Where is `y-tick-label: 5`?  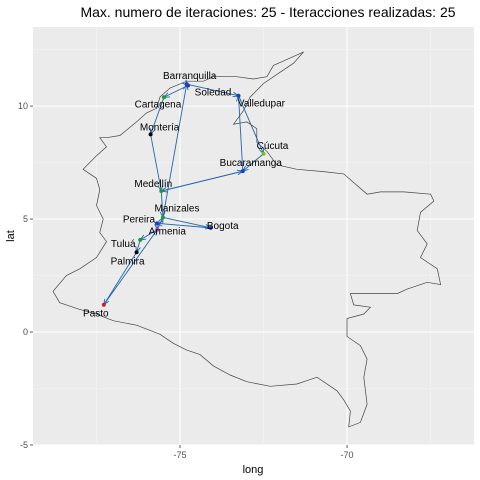 y-tick-label: 5 is located at coordinates (25, 219).